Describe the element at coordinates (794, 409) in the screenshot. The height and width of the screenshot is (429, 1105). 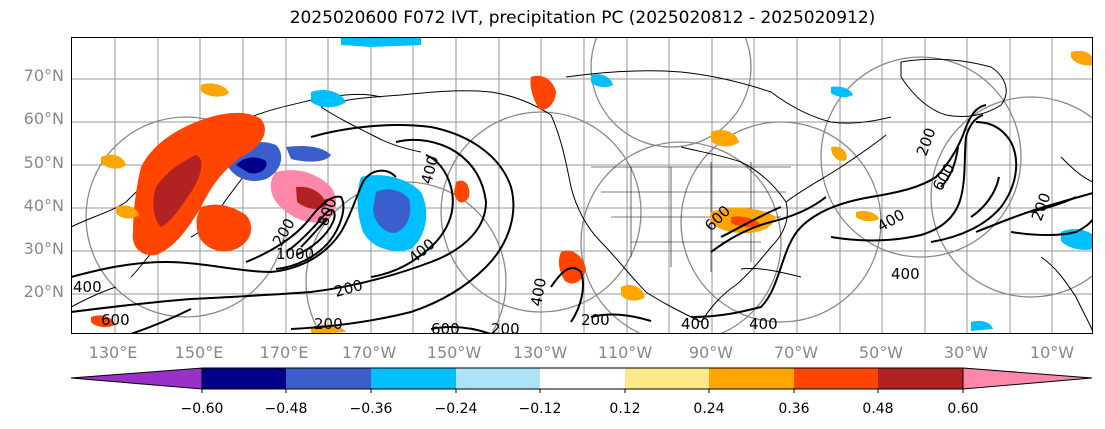
I see `colorbar-tick: 0.36` at that location.